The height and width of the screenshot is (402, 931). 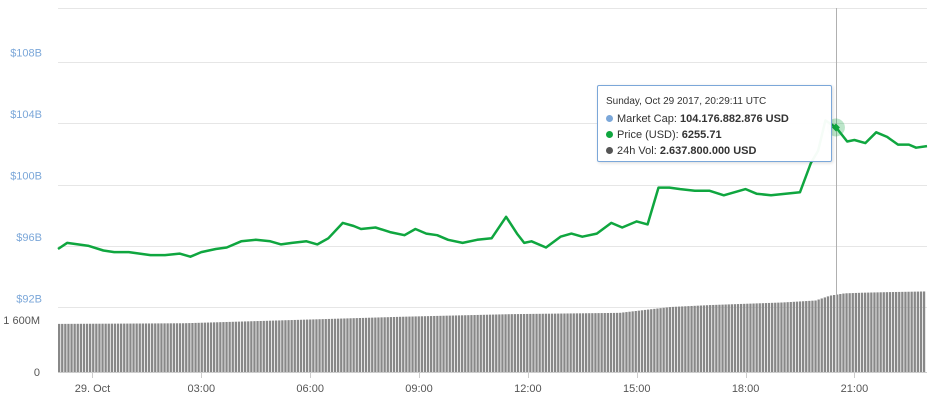 What do you see at coordinates (92, 389) in the screenshot?
I see `x-tick-label: 29. Oct` at bounding box center [92, 389].